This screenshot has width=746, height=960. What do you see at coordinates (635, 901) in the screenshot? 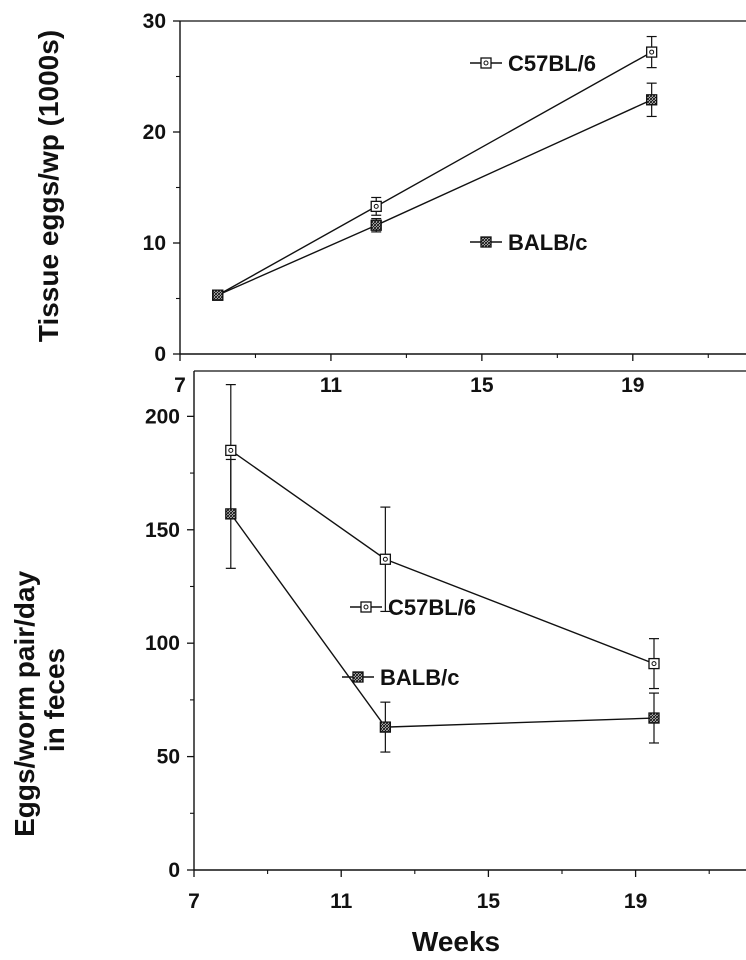
I see `fecal-eggs-x-tick-label-3: 19` at bounding box center [635, 901].